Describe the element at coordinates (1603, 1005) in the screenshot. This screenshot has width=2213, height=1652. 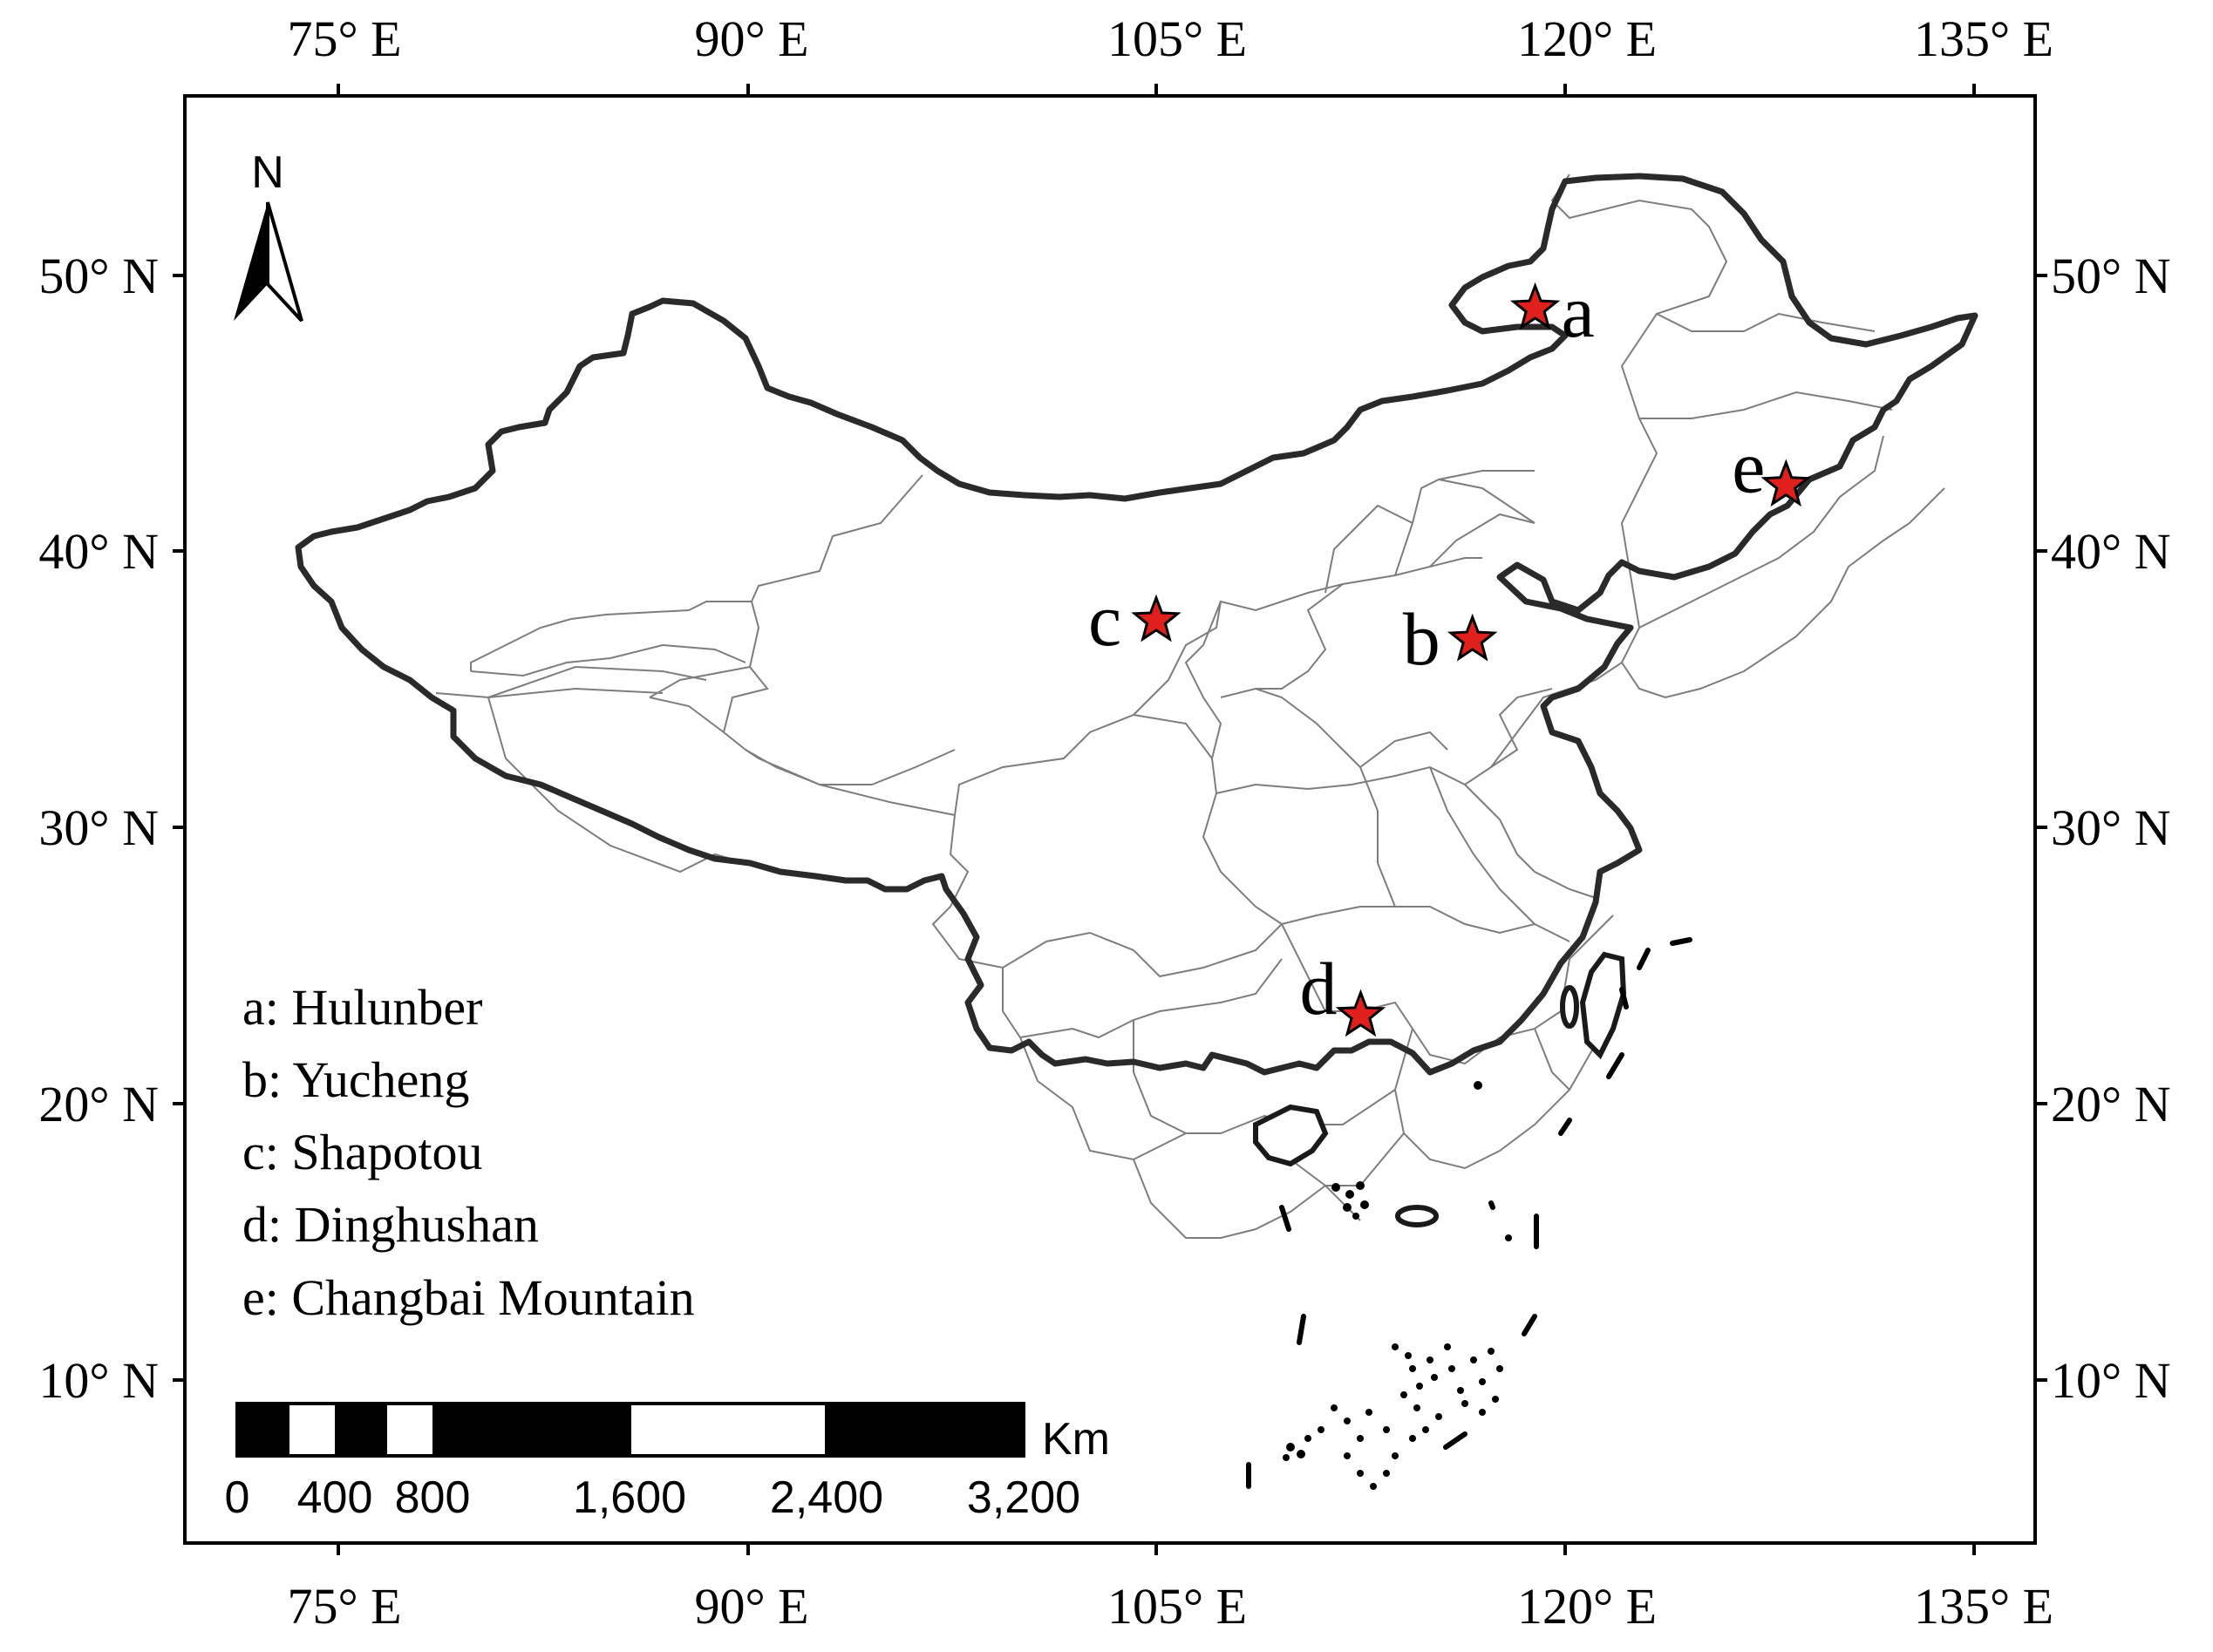
I see `taiwan-island` at that location.